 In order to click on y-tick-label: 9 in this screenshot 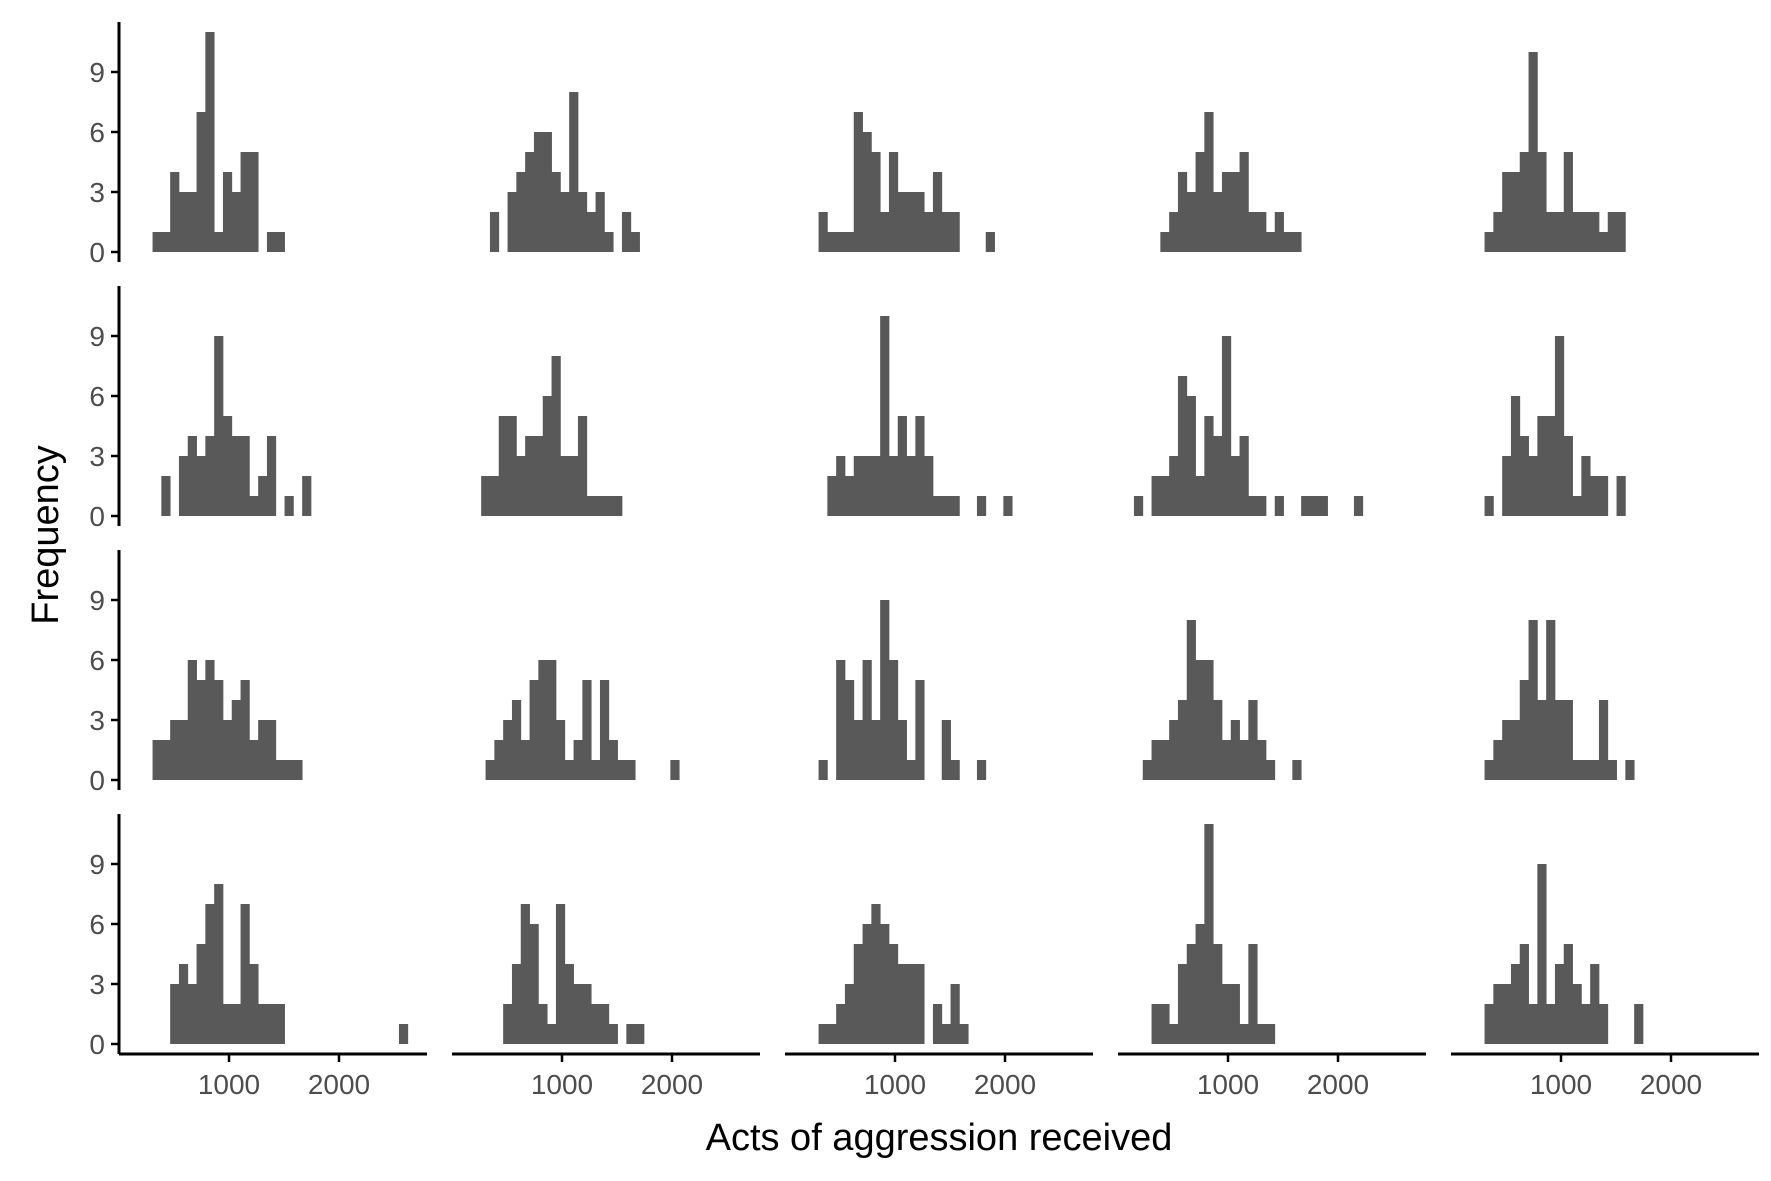, I will do `click(97, 336)`.